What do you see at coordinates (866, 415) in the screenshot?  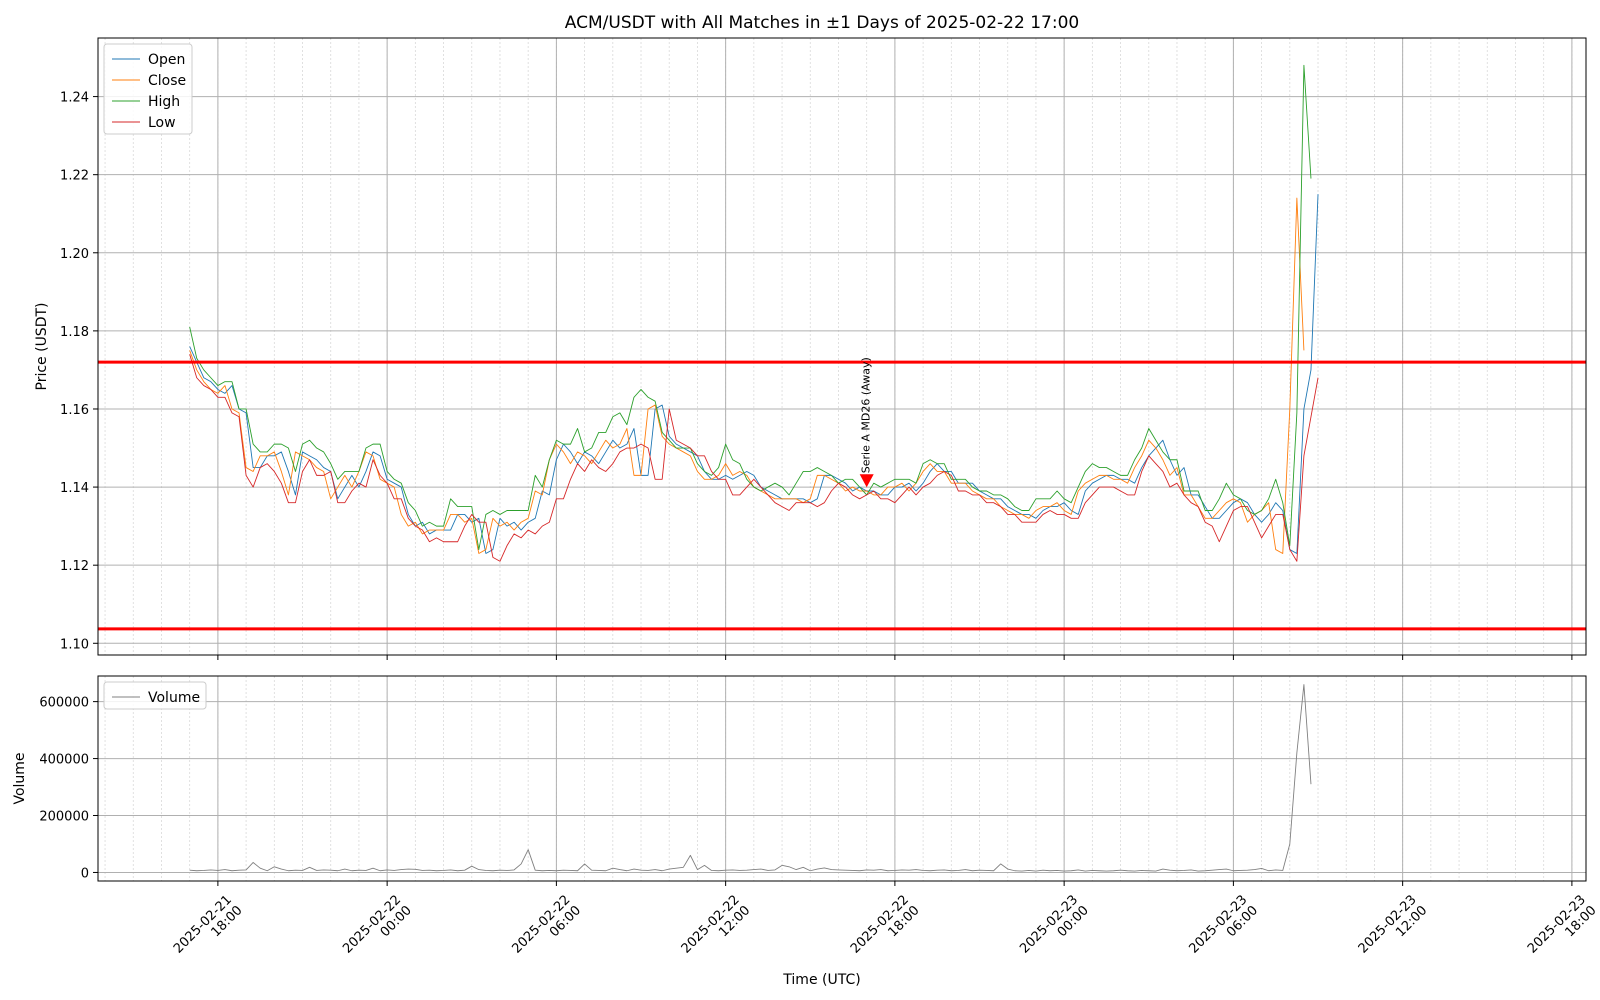 I see `match-annotation-label: Serie A MD26 (Away)` at bounding box center [866, 415].